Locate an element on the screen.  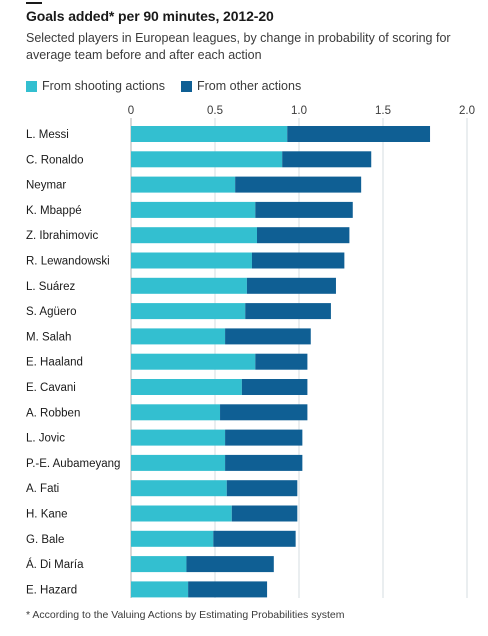
category-label: A. Fati is located at coordinates (42, 489).